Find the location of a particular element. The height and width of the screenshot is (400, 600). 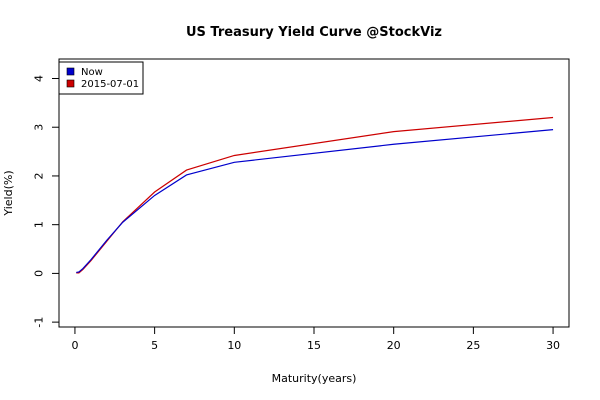

legend-label-now: Now is located at coordinates (92, 72).